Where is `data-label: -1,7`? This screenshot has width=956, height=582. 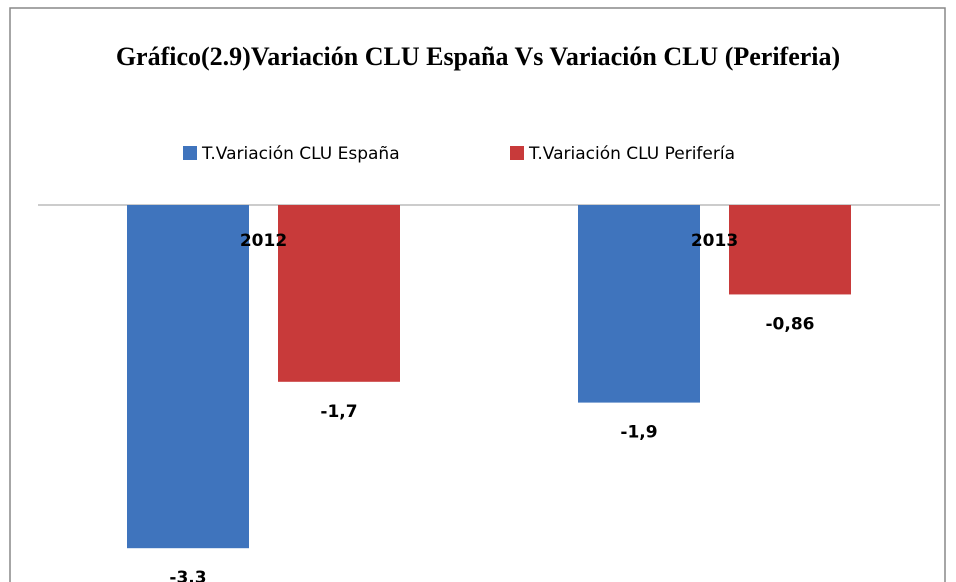
data-label: -1,7 is located at coordinates (338, 412).